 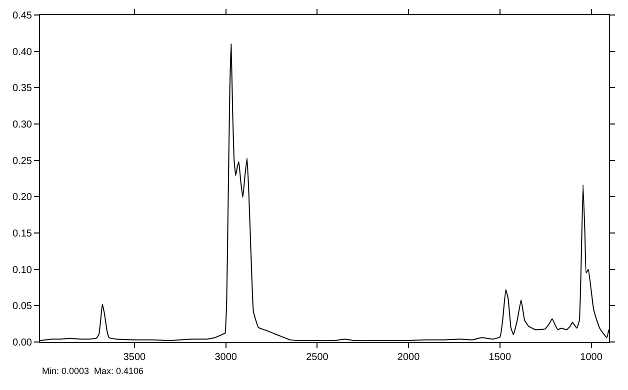 What do you see at coordinates (22, 343) in the screenshot?
I see `y-tick-label: 0.00` at bounding box center [22, 343].